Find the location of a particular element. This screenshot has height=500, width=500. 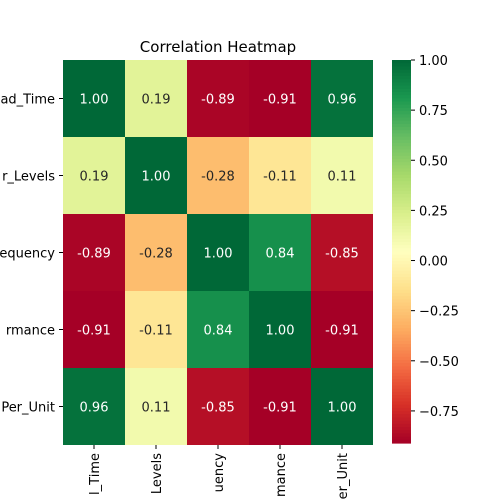

cell-value-label: -0.28 is located at coordinates (218, 177).